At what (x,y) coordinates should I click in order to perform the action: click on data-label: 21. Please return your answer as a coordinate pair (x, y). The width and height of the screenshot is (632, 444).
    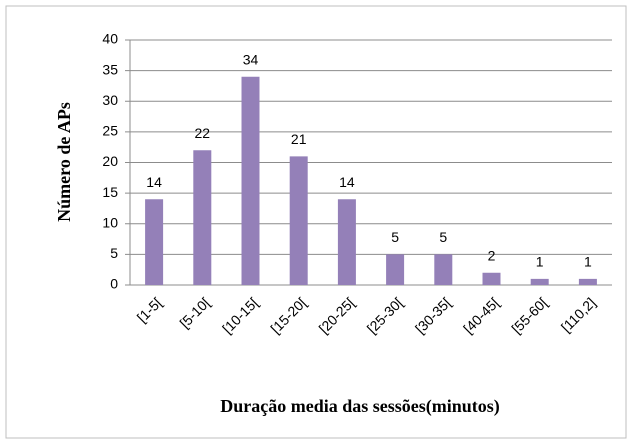
    Looking at the image, I should click on (299, 139).